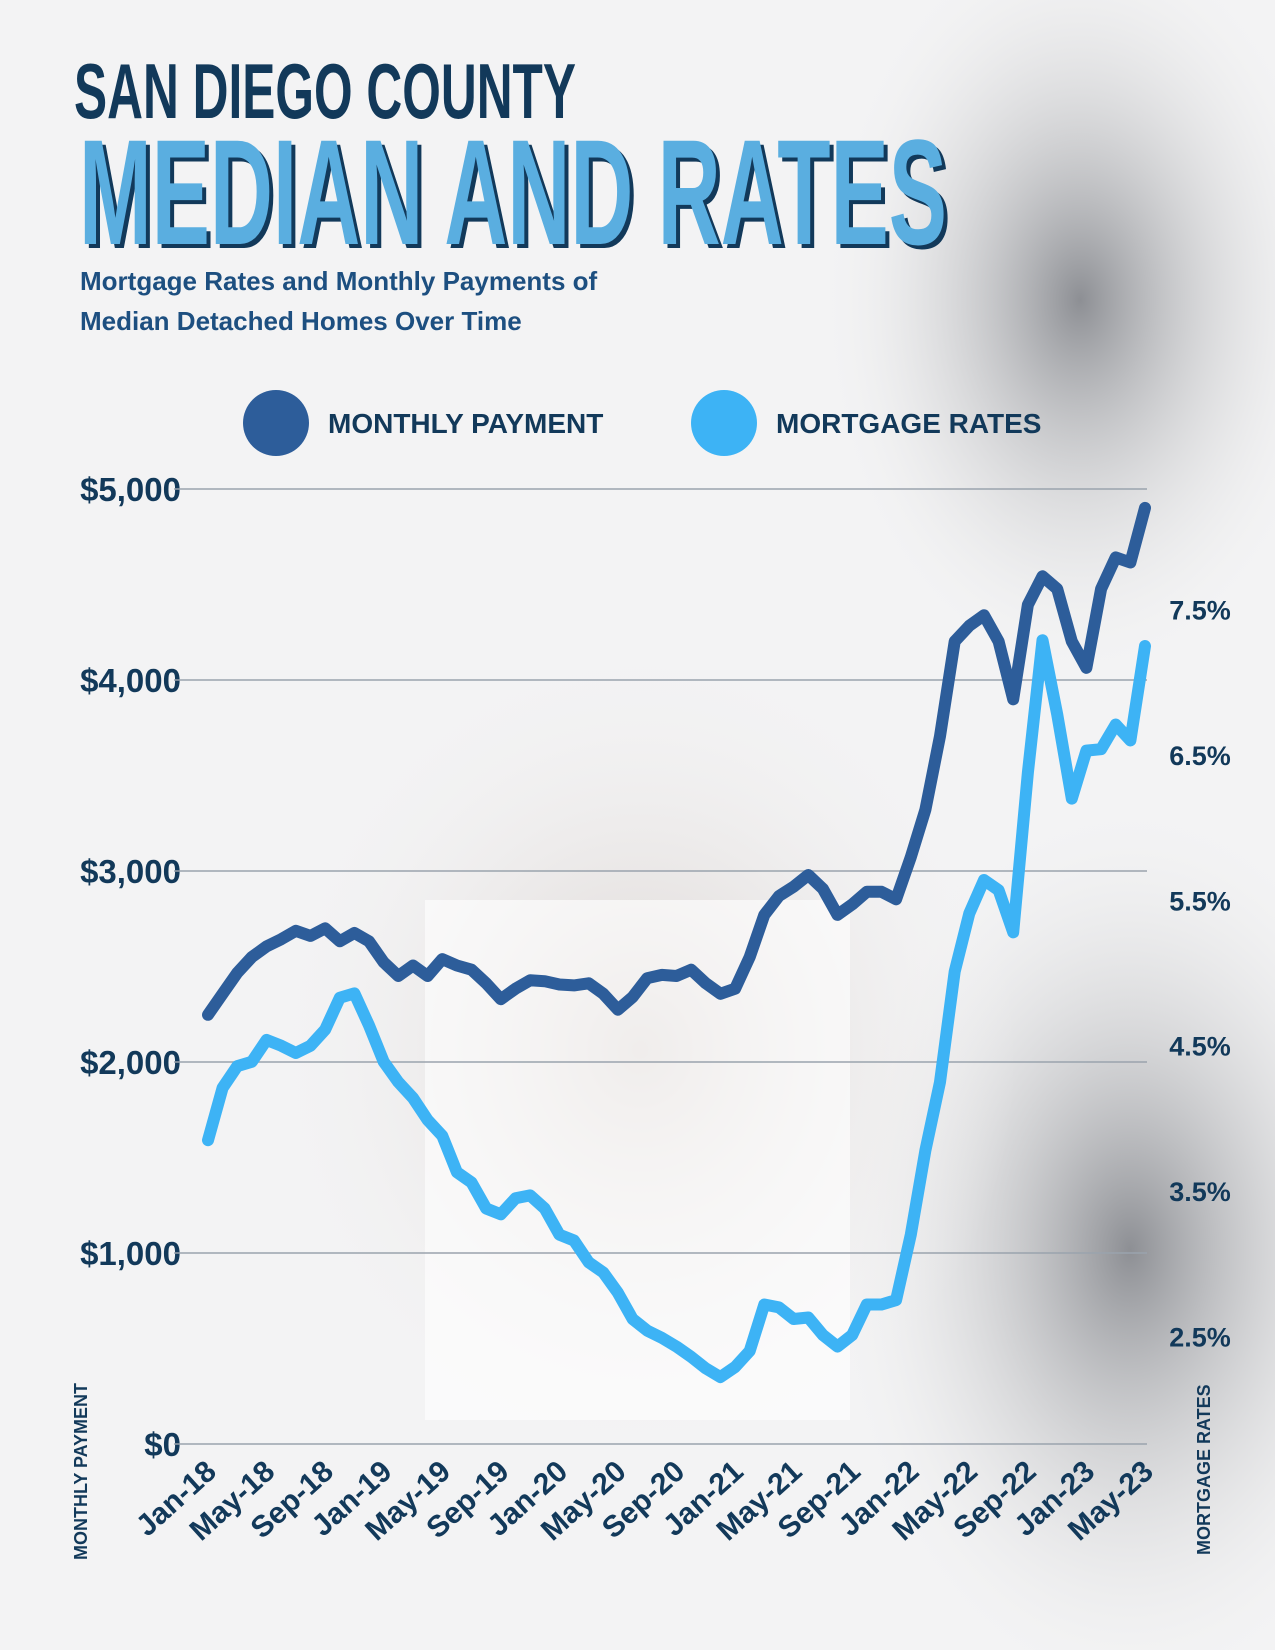  I want to click on legend-label: MONTHLY PAYMENT, so click(465, 423).